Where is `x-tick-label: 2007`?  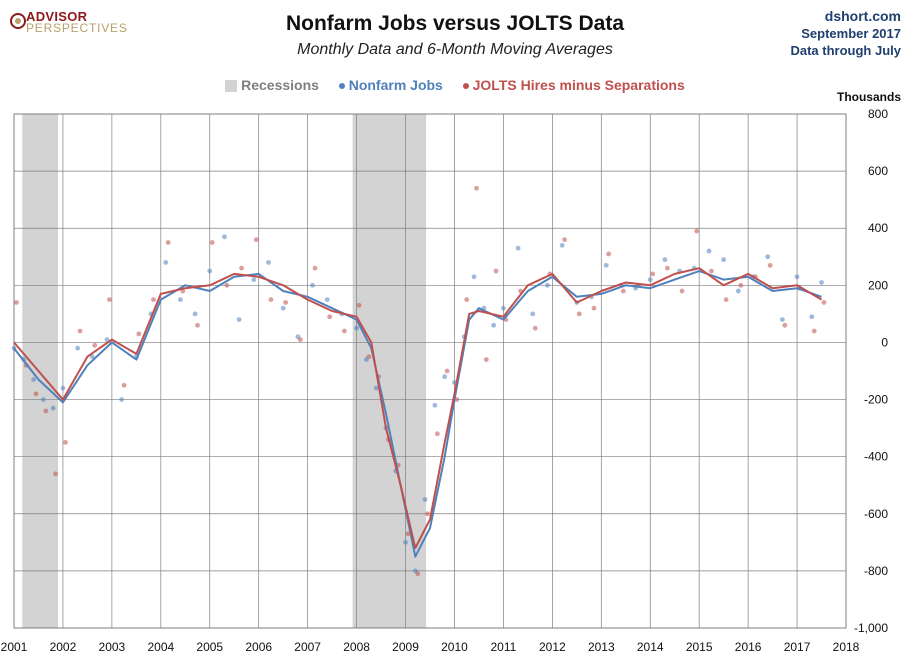 x-tick-label: 2007 is located at coordinates (307, 647).